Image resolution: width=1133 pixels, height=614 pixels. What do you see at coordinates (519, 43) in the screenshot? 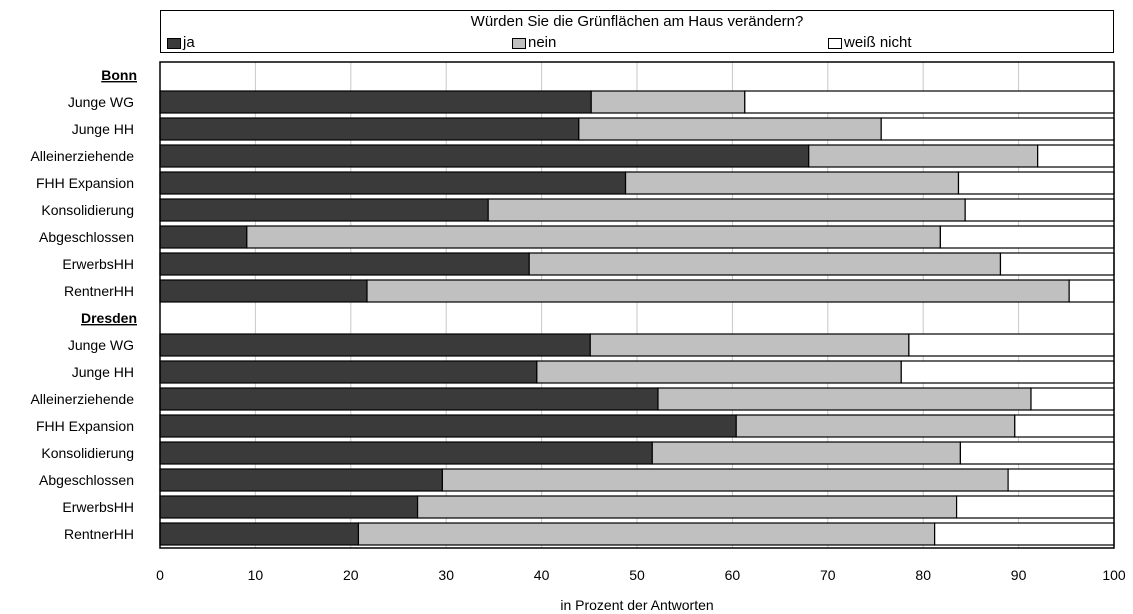
I see `legend-swatch-nein` at bounding box center [519, 43].